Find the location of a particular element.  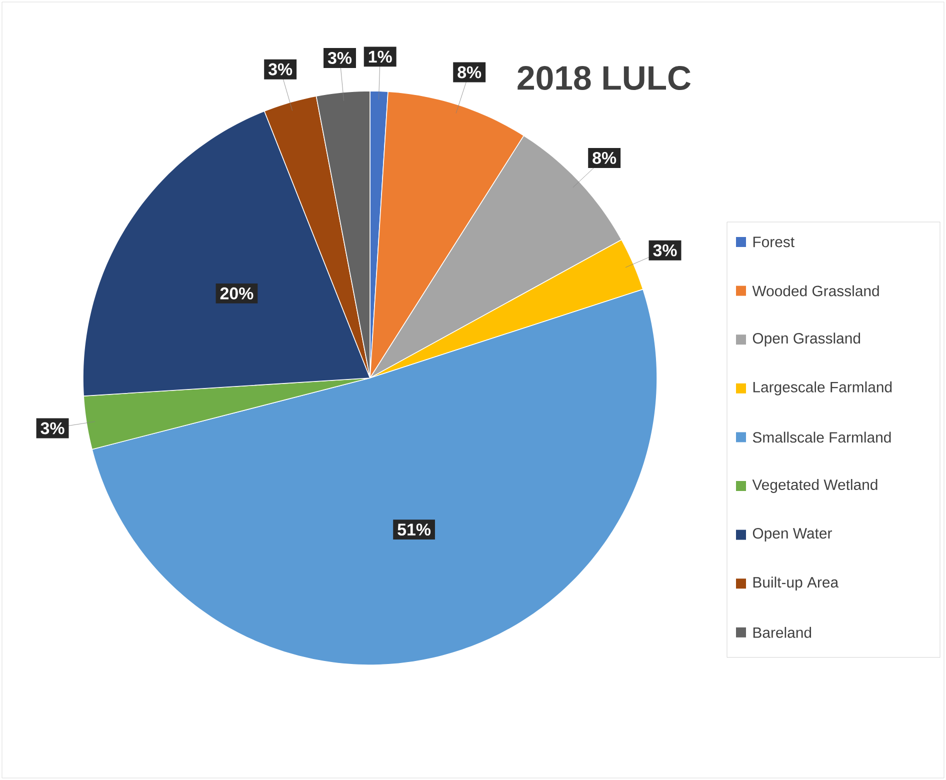

legend-label: Vegetated Wetland is located at coordinates (815, 486).